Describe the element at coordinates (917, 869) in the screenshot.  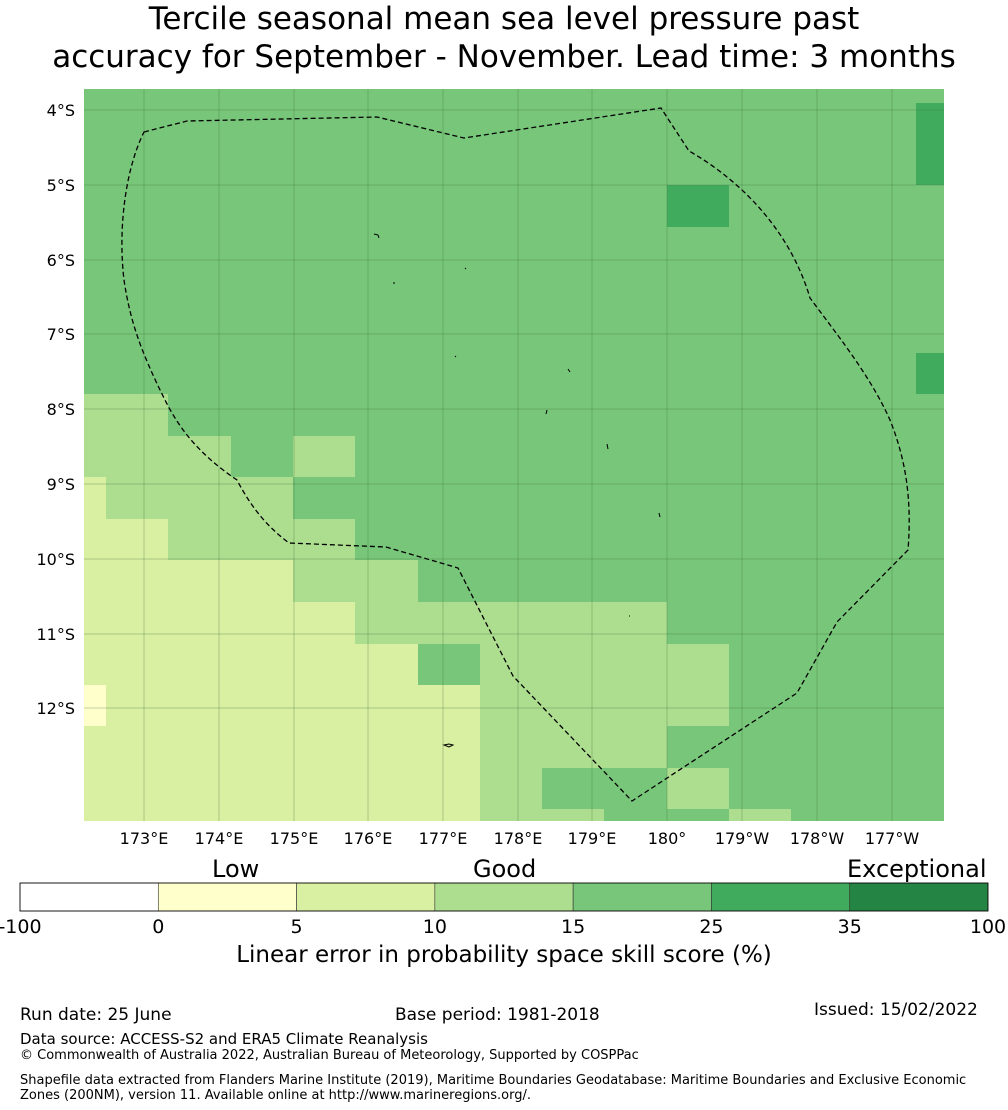
I see `colorbar-category-exceptional: Exceptional` at that location.